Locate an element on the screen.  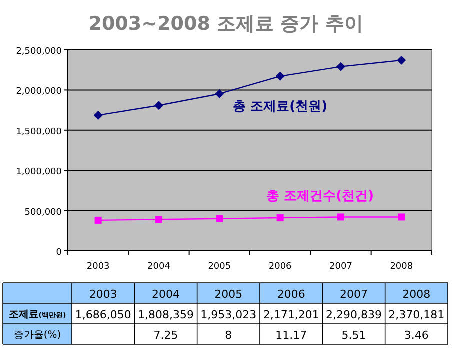
y-tick-label: 1,500,000 is located at coordinates (39, 132).